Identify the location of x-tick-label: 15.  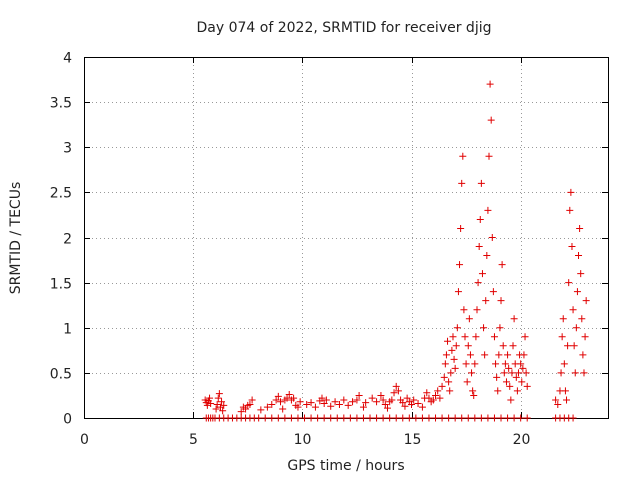
(413, 440).